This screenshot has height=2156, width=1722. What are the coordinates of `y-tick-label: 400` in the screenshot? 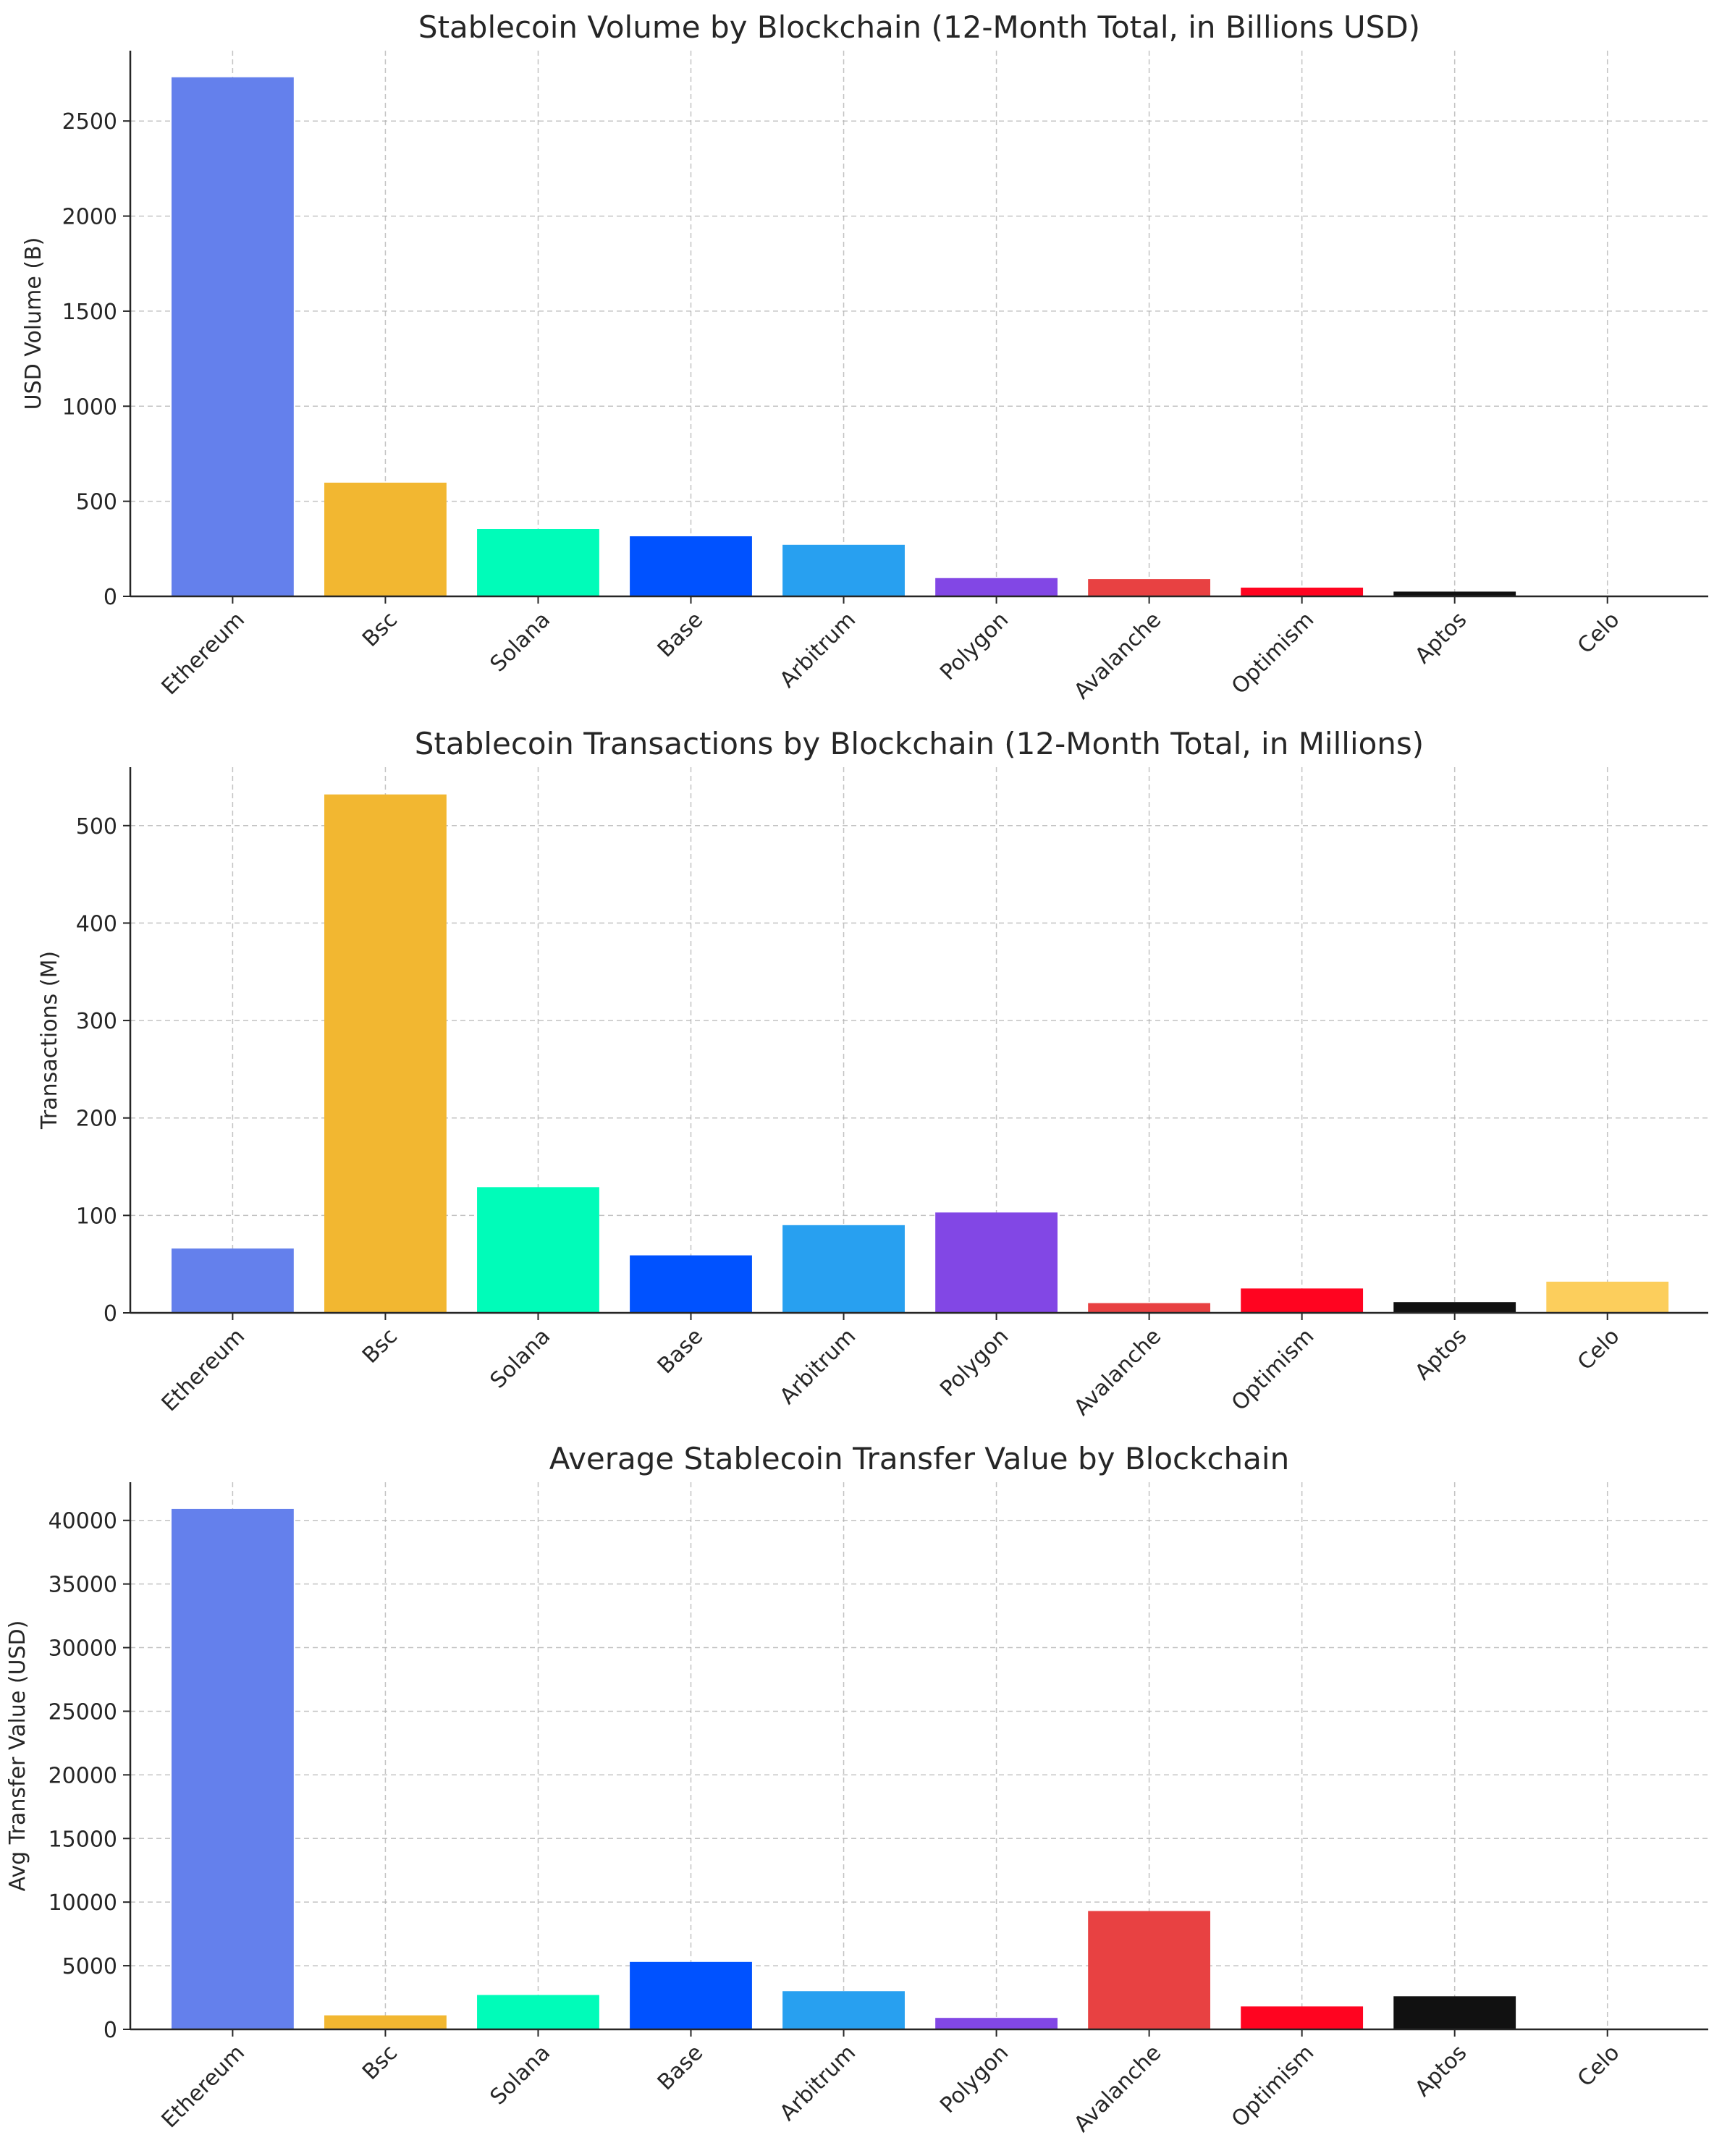 It's located at (96, 924).